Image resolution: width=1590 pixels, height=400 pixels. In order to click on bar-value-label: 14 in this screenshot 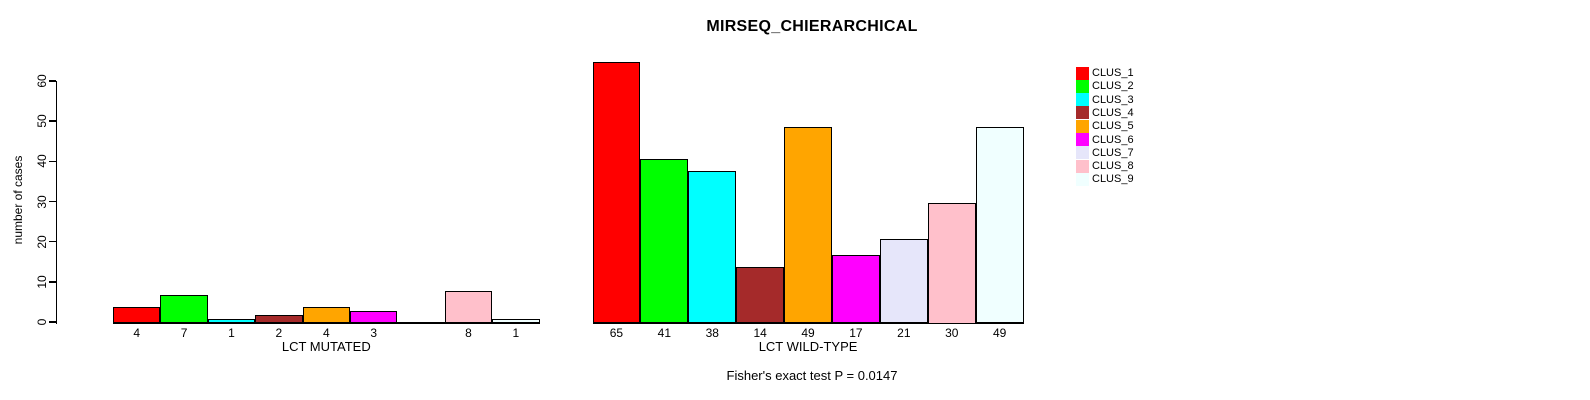, I will do `click(760, 333)`.